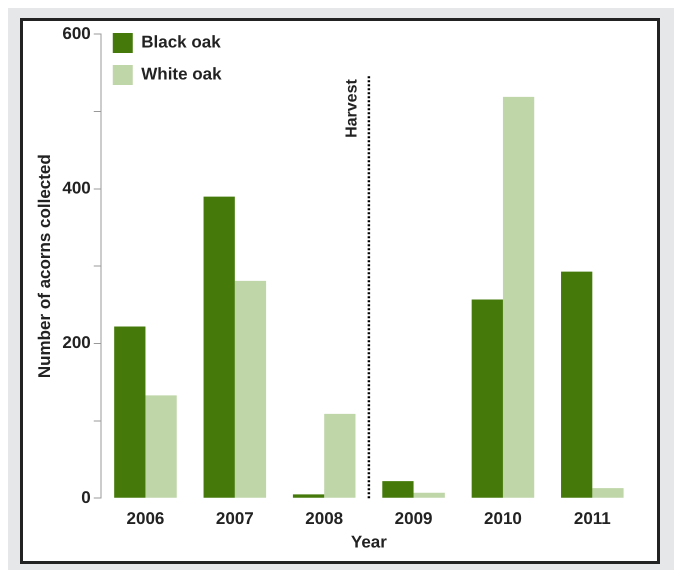  Describe the element at coordinates (181, 42) in the screenshot. I see `legend-label: Black oak` at that location.